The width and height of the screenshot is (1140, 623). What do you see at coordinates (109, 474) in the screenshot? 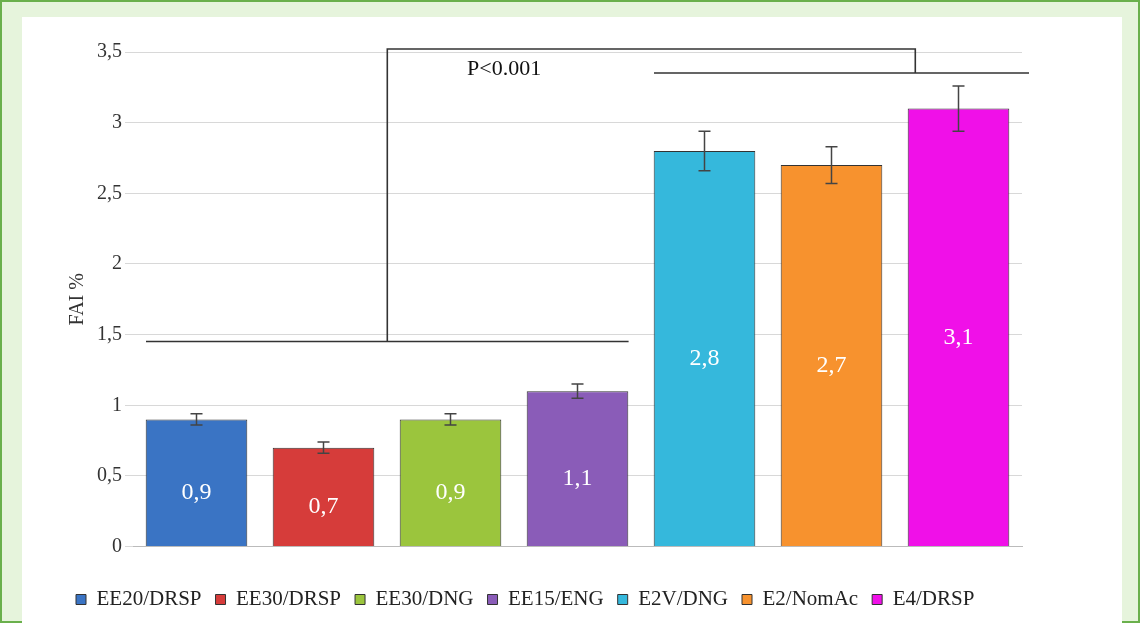
I see `y-tick-label: 0,5` at bounding box center [109, 474].